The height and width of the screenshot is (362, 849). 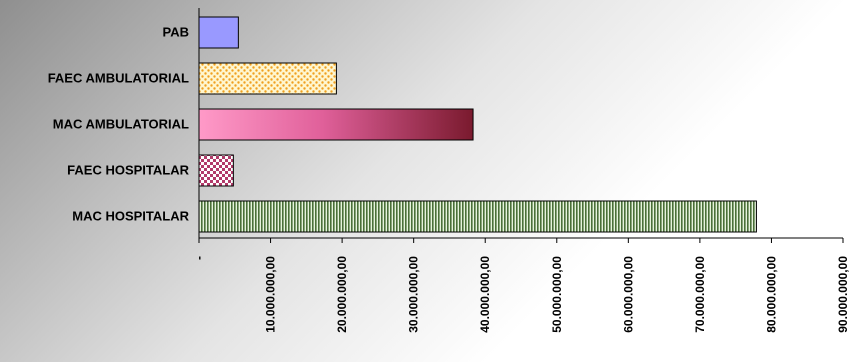 I want to click on x-tick-label: 90.000.000,00, so click(x=842, y=294).